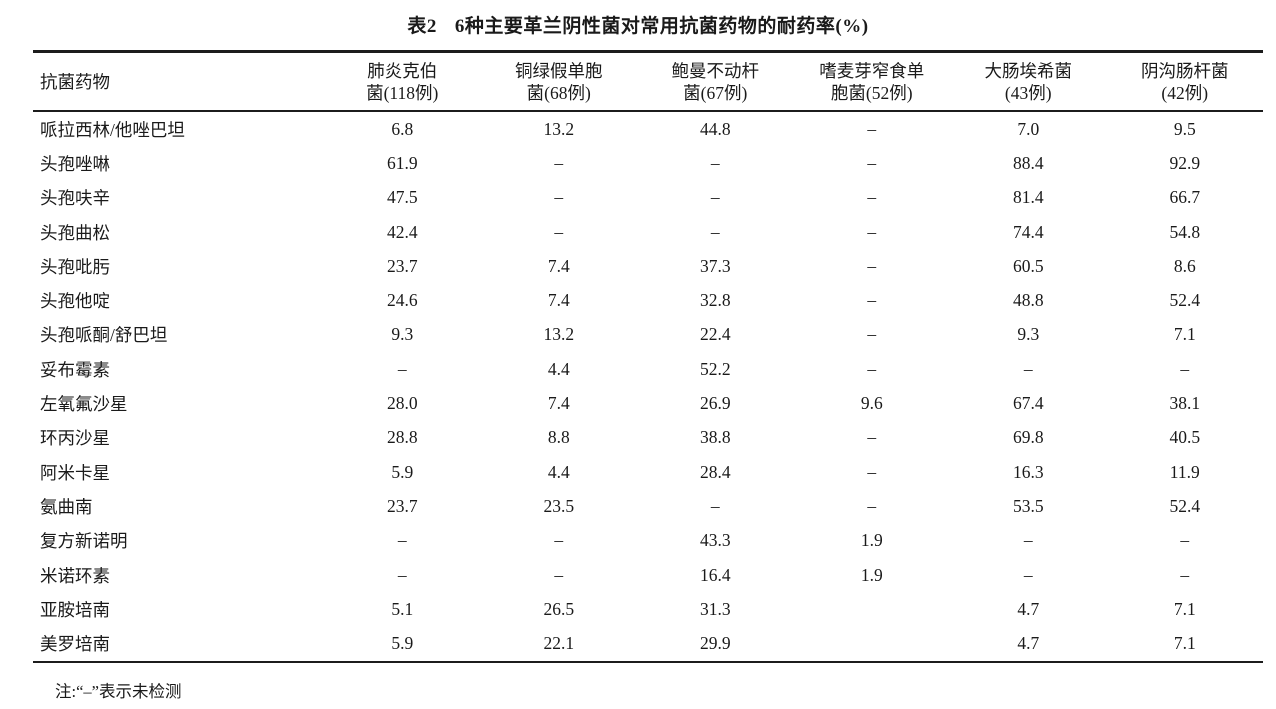 The width and height of the screenshot is (1276, 709). Describe the element at coordinates (75, 301) in the screenshot. I see `drug-name-cell: 头孢他啶` at that location.